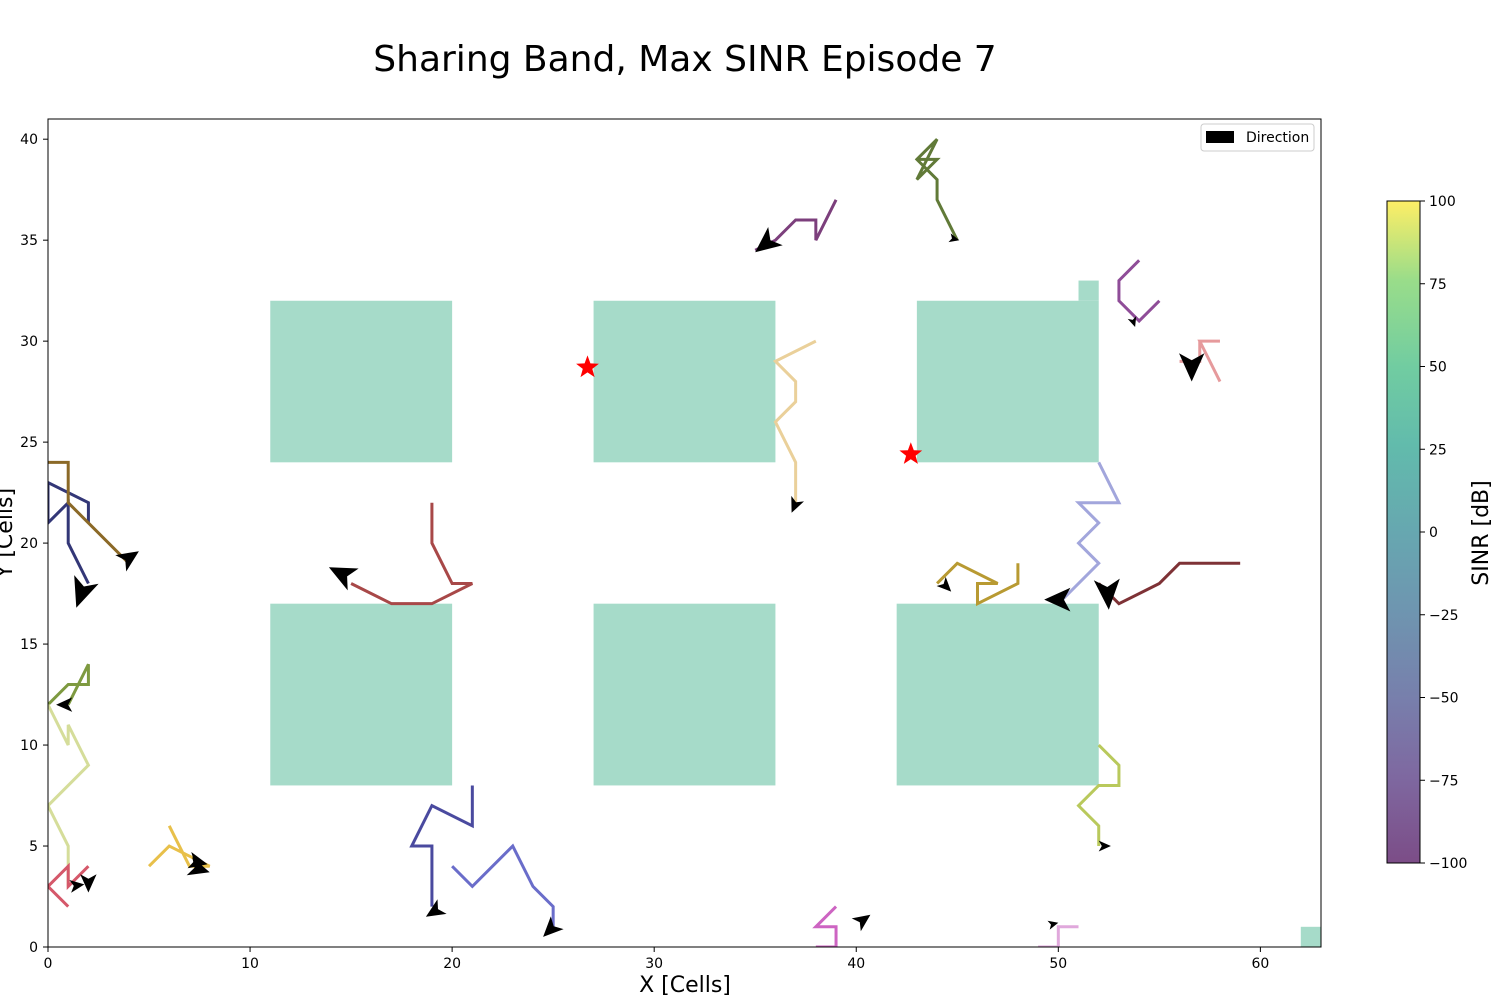 The height and width of the screenshot is (1000, 1500). I want to click on y-axis-label: Y [Cells], so click(9, 533).